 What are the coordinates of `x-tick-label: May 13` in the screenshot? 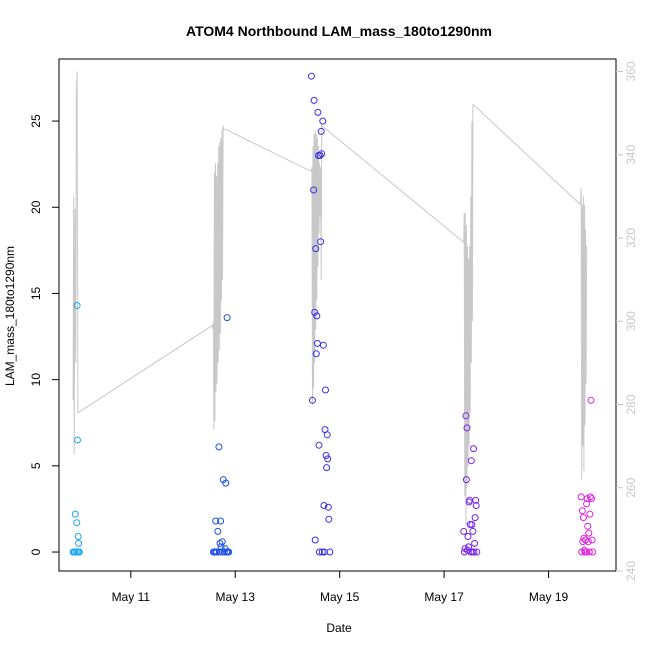 It's located at (236, 597).